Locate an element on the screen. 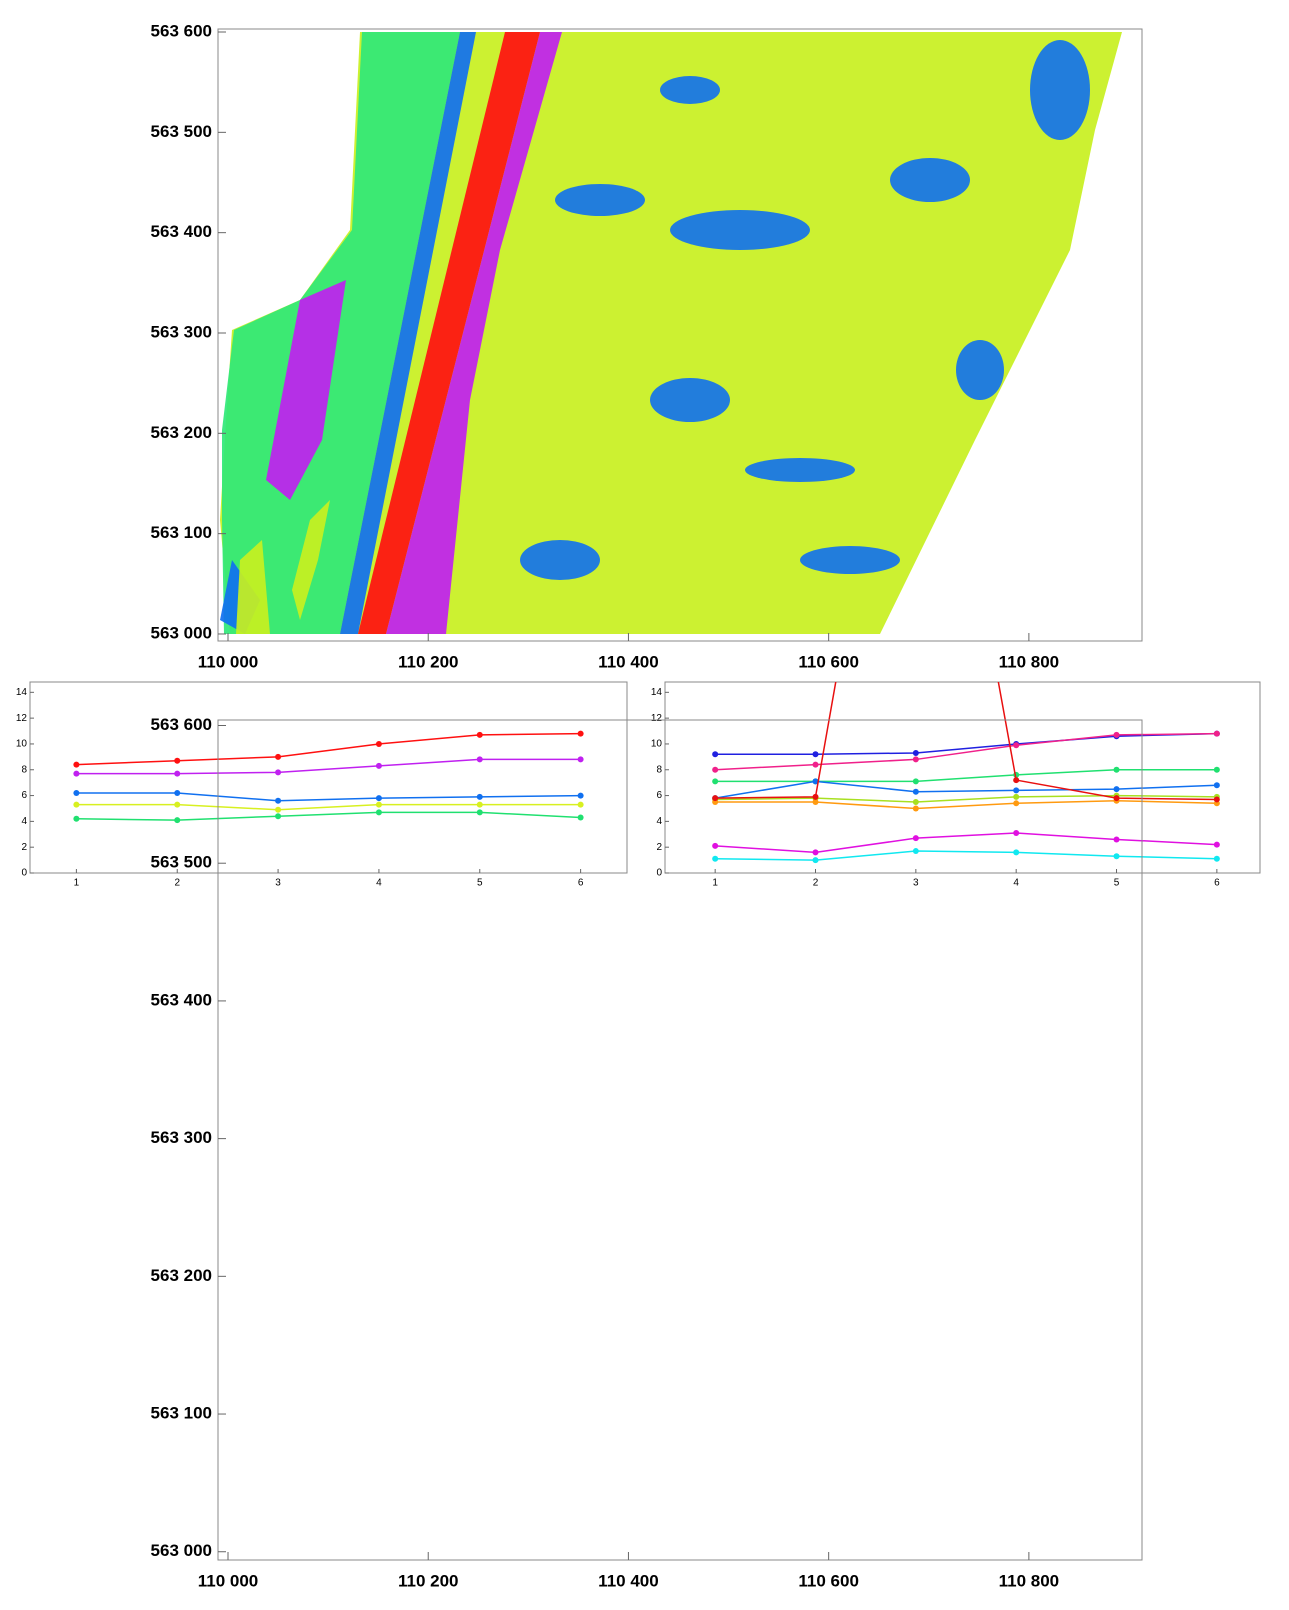 The width and height of the screenshot is (1289, 1610). x-tick-label: 110 400 is located at coordinates (628, 1580).